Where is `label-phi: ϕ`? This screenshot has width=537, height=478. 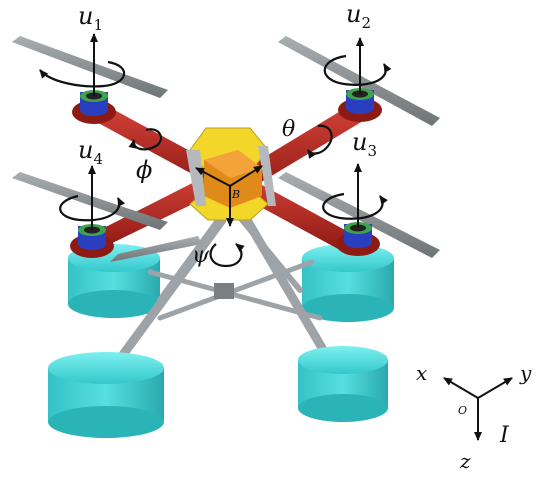 label-phi: ϕ is located at coordinates (144, 170).